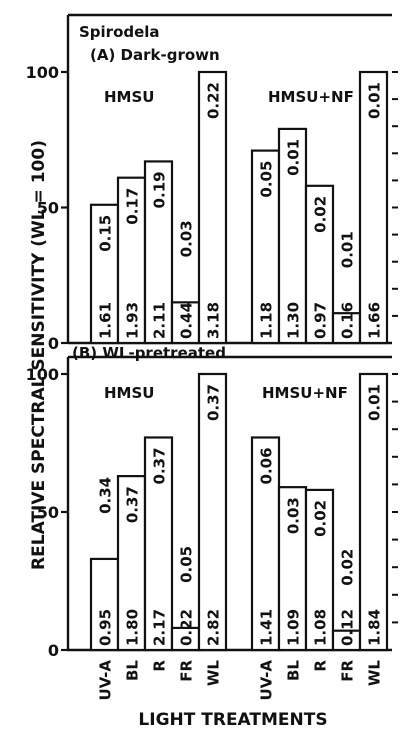 This screenshot has height=735, width=414. What do you see at coordinates (48, 208) in the screenshot?
I see `panel-a-y-tick-label: 50` at bounding box center [48, 208].